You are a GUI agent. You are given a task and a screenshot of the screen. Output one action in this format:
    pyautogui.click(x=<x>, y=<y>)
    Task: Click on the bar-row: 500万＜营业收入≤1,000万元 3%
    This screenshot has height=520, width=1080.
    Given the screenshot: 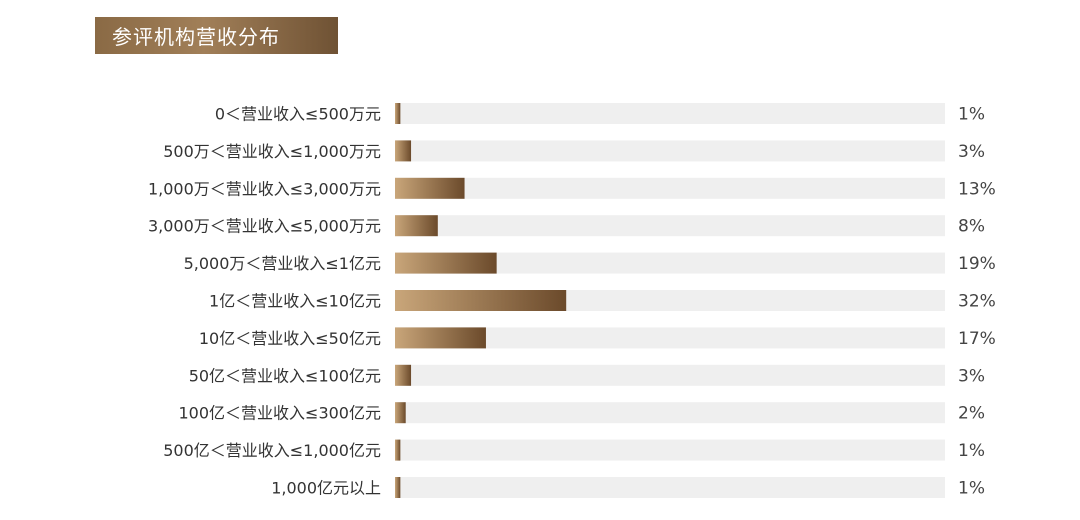 What is the action you would take?
    pyautogui.click(x=574, y=151)
    